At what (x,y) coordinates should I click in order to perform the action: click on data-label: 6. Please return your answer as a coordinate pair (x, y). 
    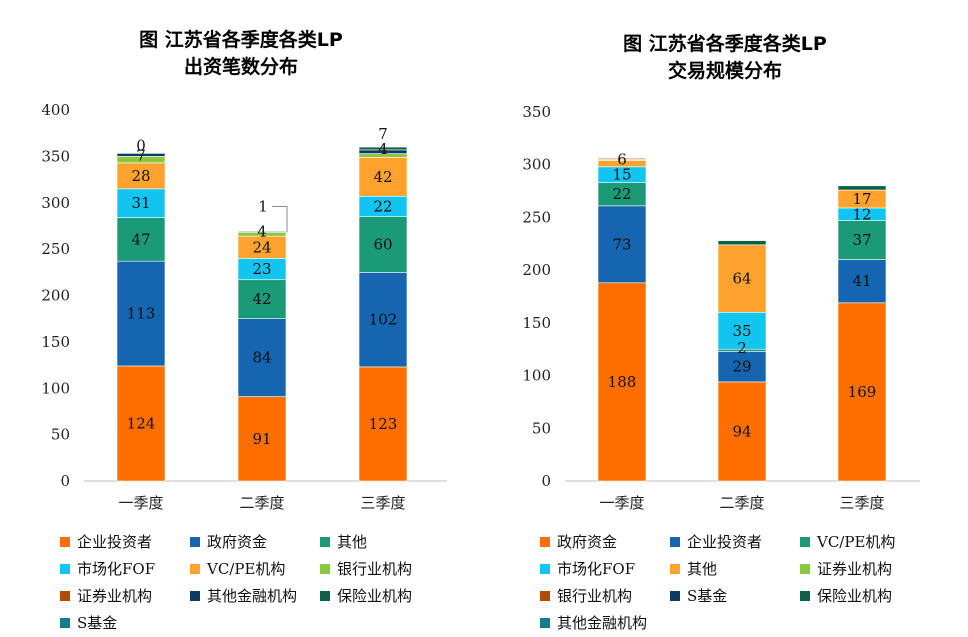
    Looking at the image, I should click on (622, 159).